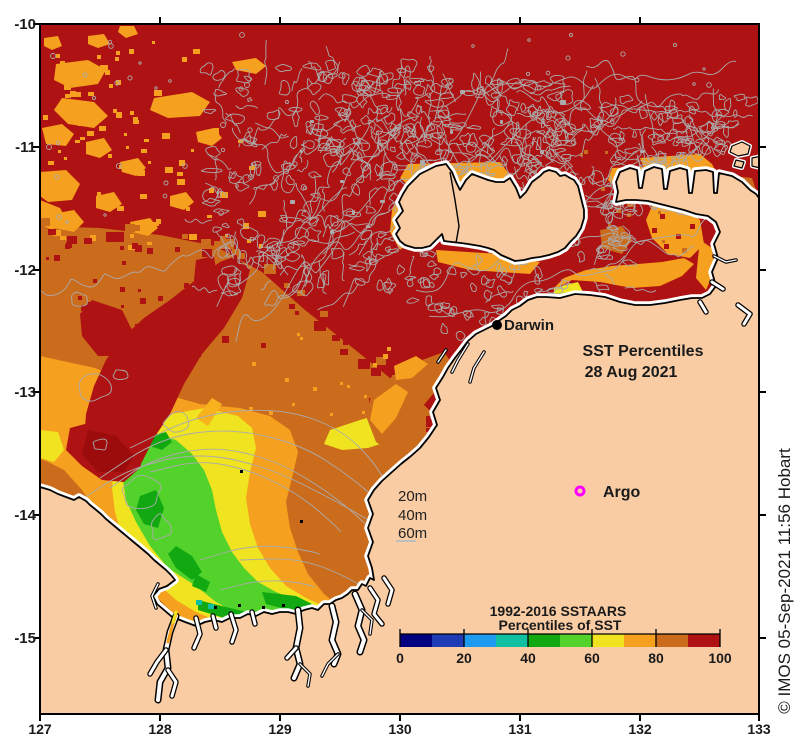 This screenshot has width=800, height=755. I want to click on svg-text: 129, so click(280, 729).